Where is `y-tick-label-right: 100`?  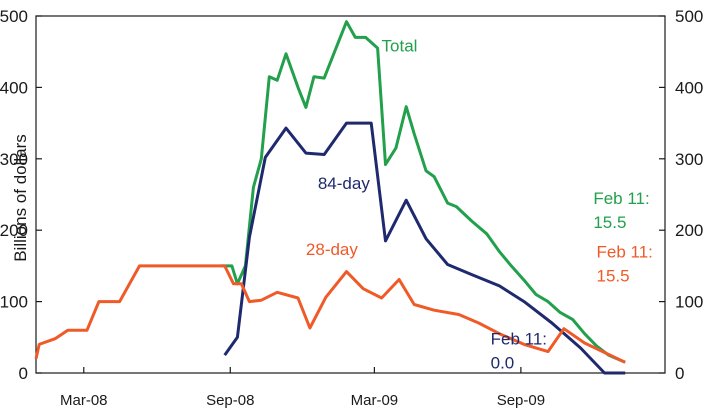
y-tick-label-right: 100 is located at coordinates (689, 302).